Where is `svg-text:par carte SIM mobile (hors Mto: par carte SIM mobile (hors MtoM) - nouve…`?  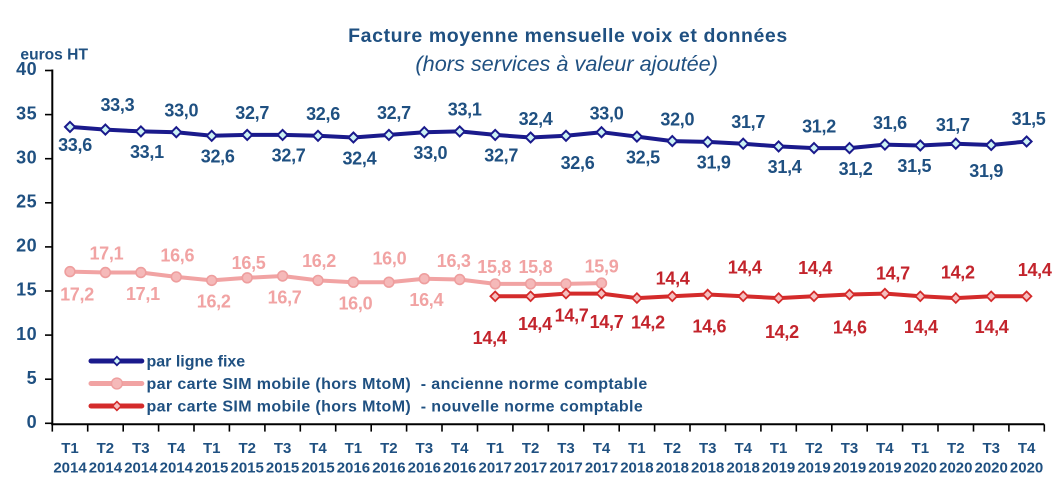
svg-text:par carte SIM mobile (hors Mto: par carte SIM mobile (hors MtoM) - nouve… is located at coordinates (395, 407).